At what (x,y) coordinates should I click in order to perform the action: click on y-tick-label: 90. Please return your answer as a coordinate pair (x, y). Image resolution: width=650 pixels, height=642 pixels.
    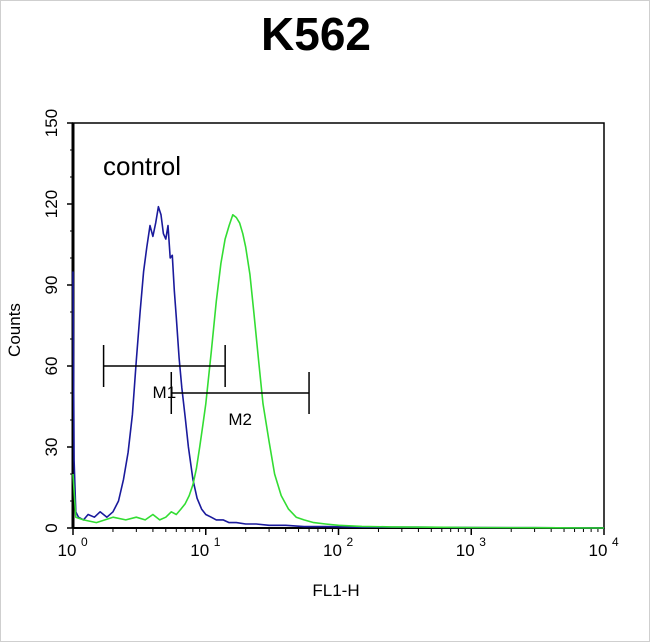
    Looking at the image, I should click on (51, 285).